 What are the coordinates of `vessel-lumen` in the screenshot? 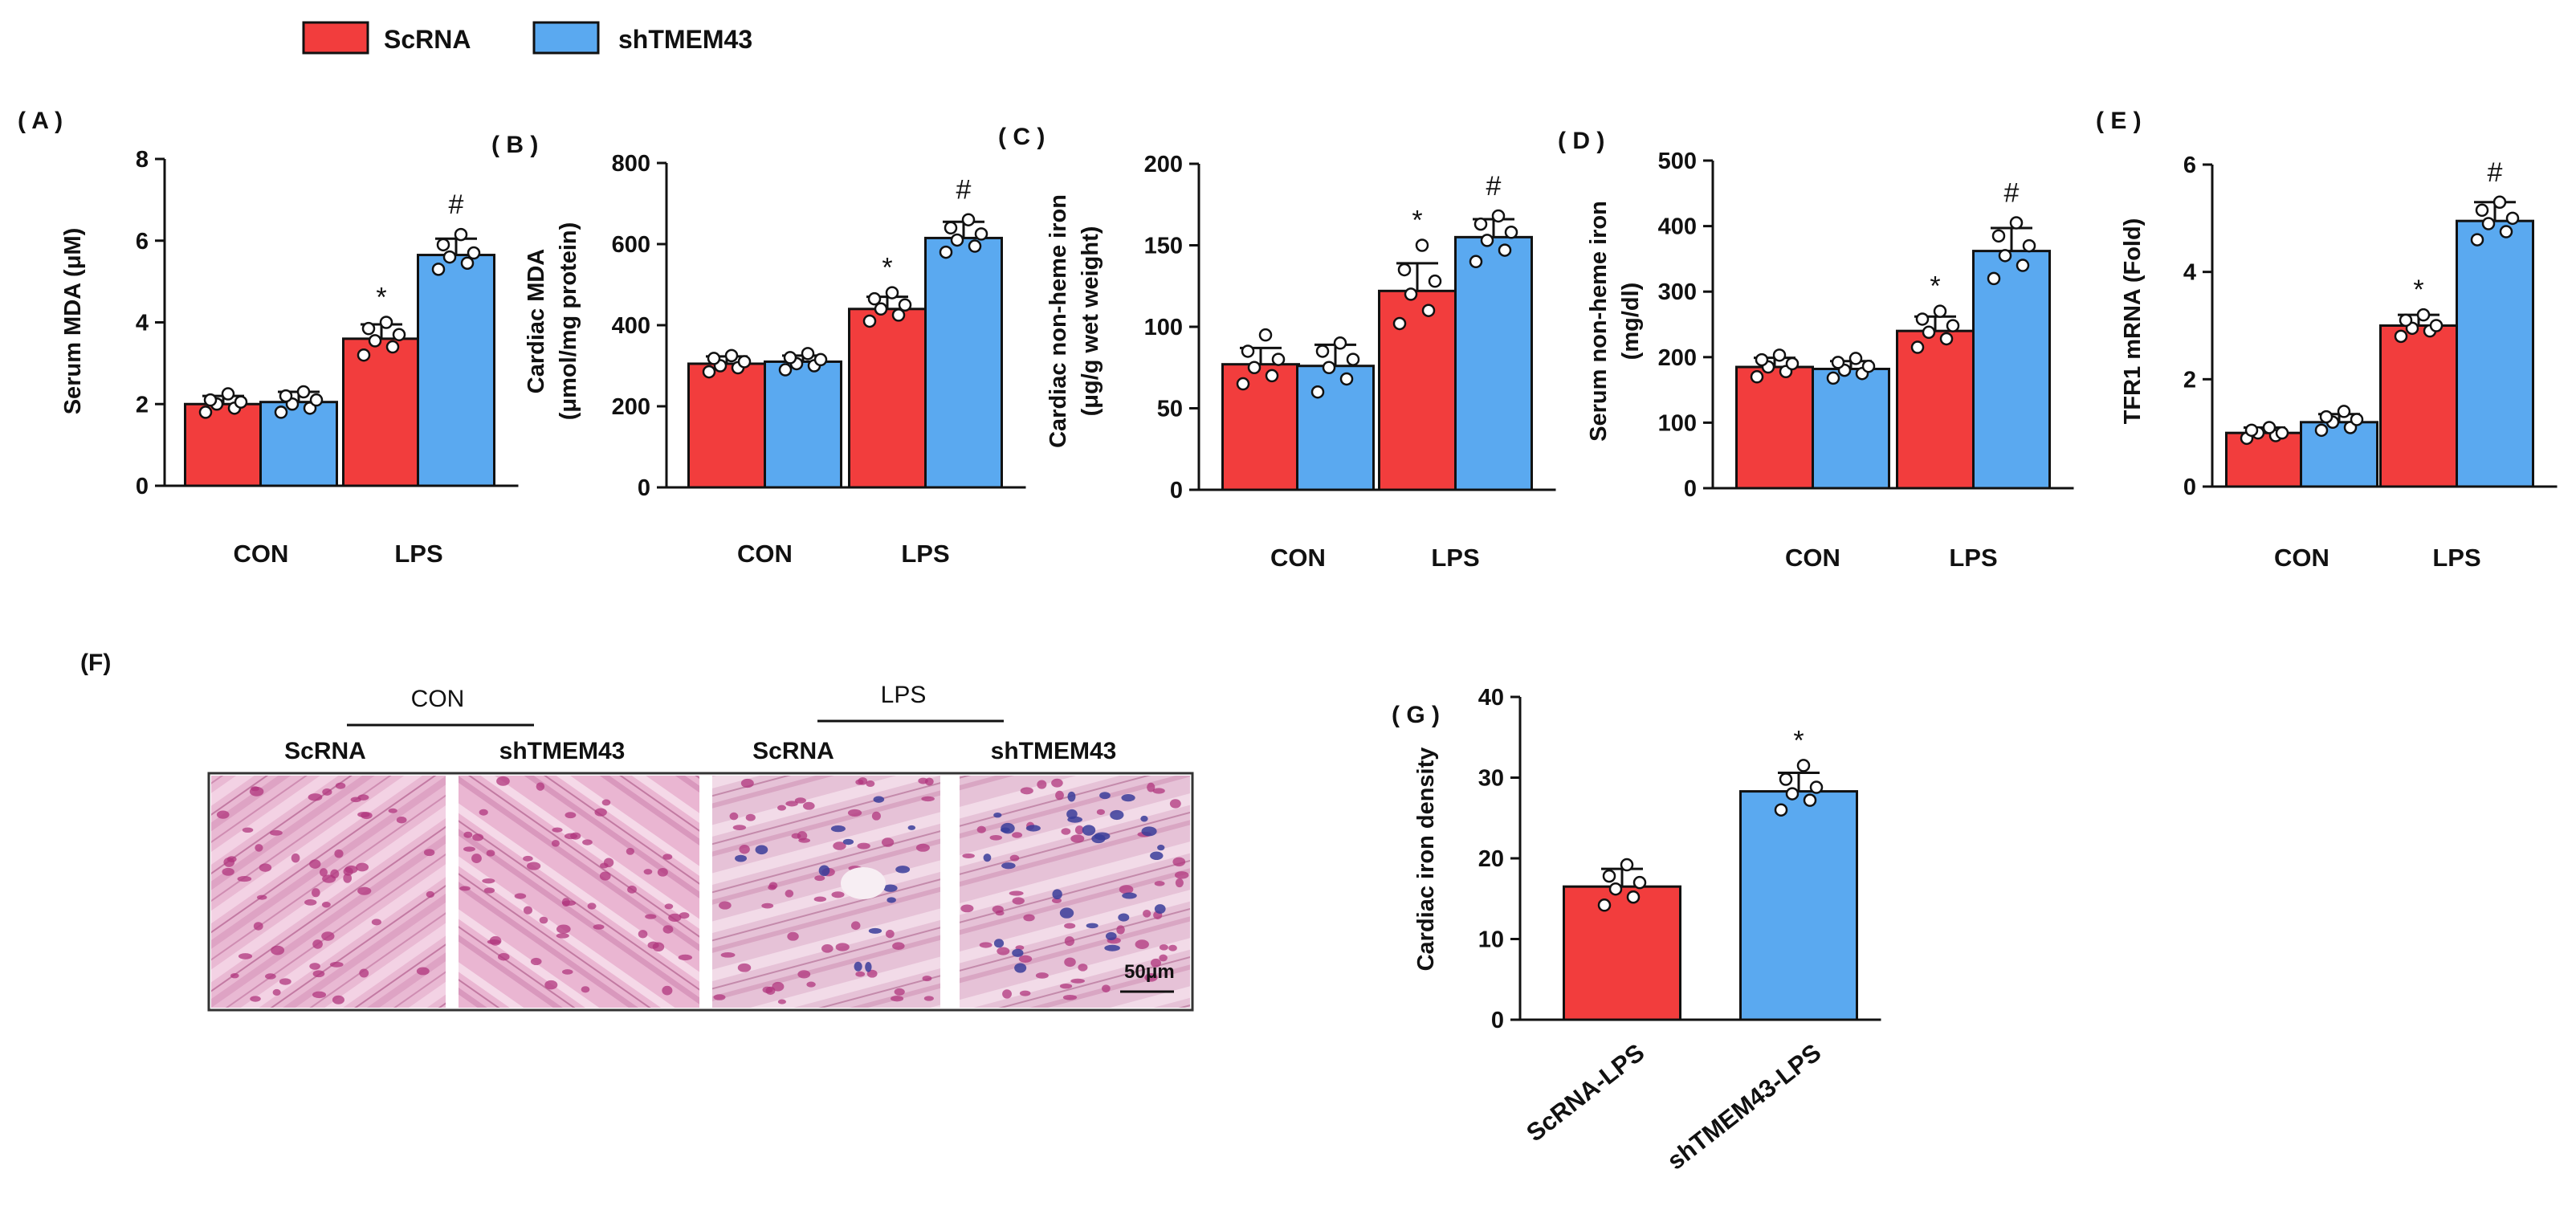 It's located at (863, 883).